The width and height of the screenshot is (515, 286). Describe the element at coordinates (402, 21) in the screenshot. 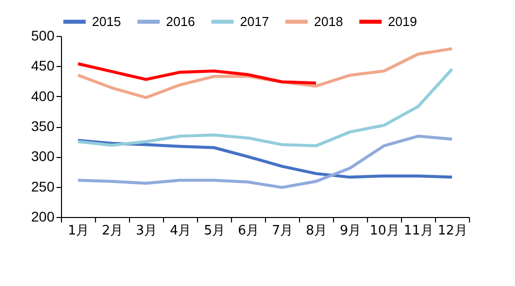

I see `legend-label: 2019` at that location.